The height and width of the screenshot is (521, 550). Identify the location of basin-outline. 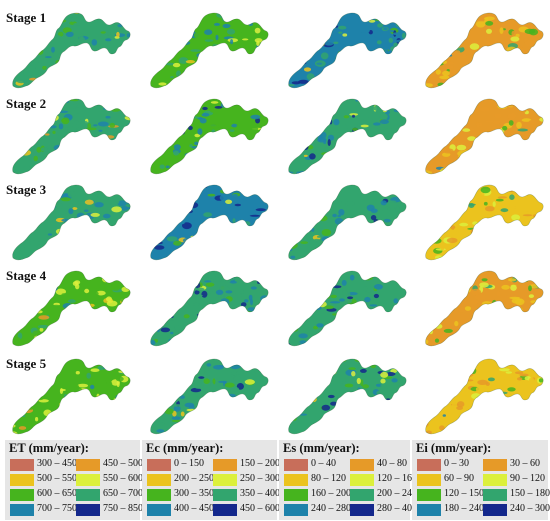
(484, 136).